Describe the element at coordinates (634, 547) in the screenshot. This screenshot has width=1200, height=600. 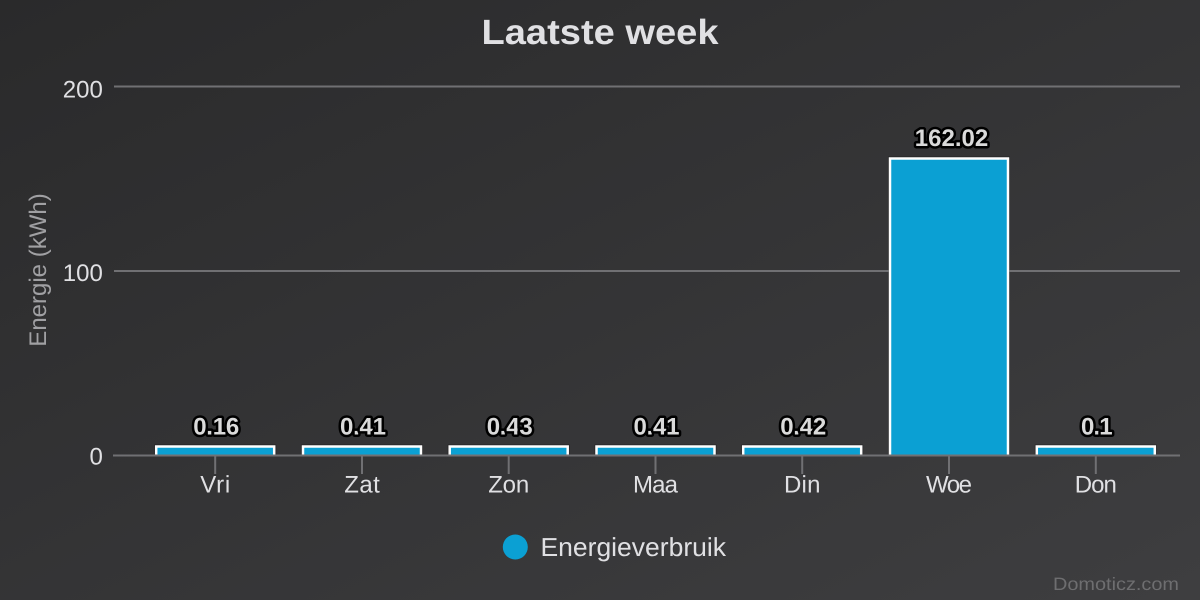
I see `svg-text: Energieverbruik` at that location.